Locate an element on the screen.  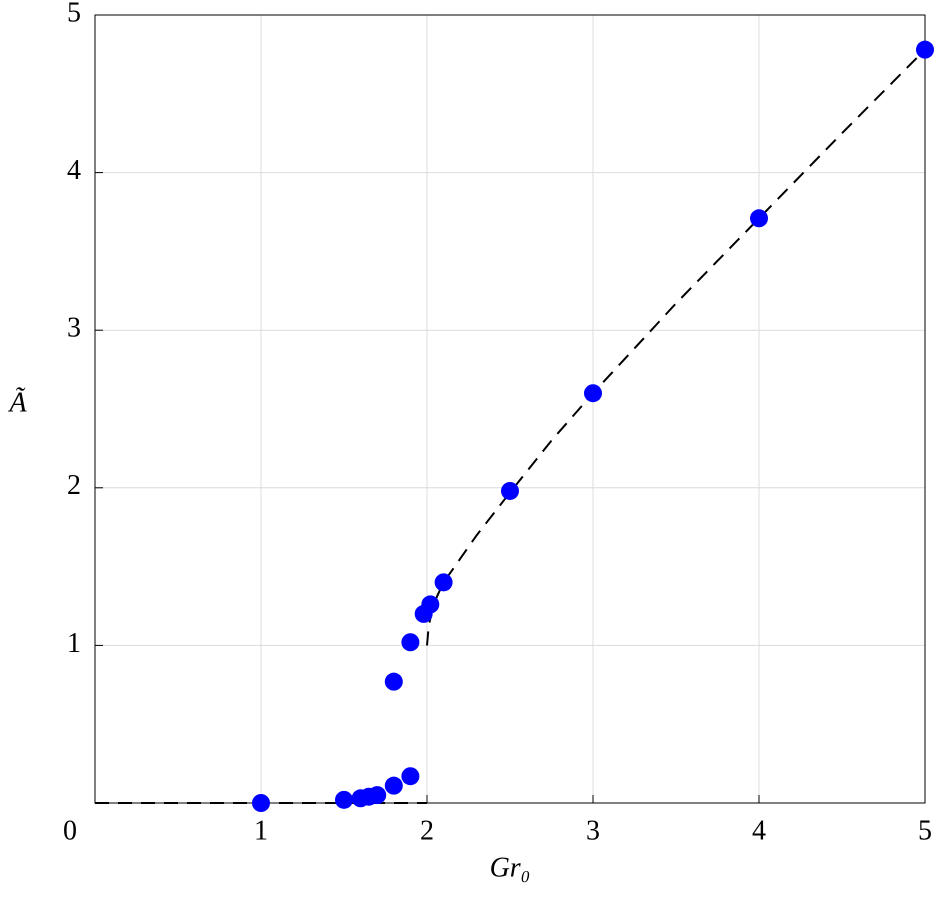
y-tick-label: 2 is located at coordinates (74, 485).